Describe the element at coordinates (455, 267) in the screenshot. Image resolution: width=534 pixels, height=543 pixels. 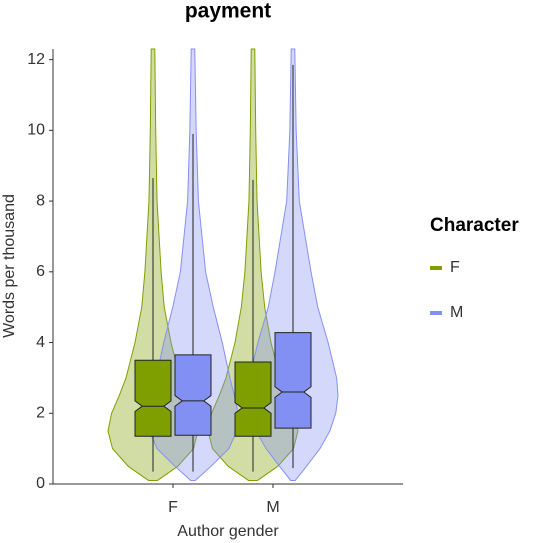
I see `legend-label: F` at that location.